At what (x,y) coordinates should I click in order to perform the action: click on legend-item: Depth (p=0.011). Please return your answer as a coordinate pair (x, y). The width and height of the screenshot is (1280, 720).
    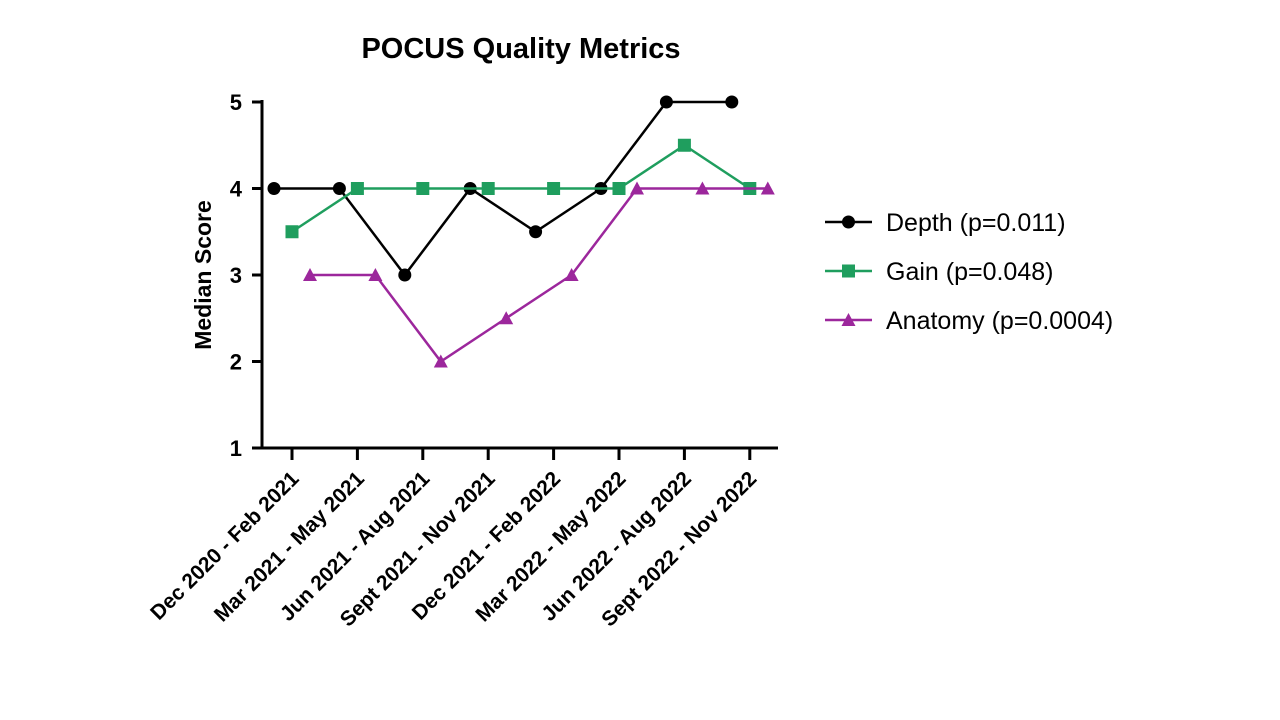
    Looking at the image, I should click on (945, 223).